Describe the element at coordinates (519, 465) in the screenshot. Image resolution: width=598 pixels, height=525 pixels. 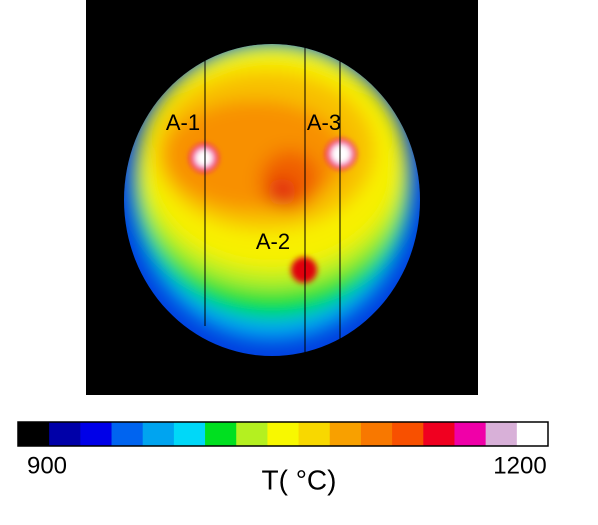
I see `colorbar-max-label: 1200` at that location.